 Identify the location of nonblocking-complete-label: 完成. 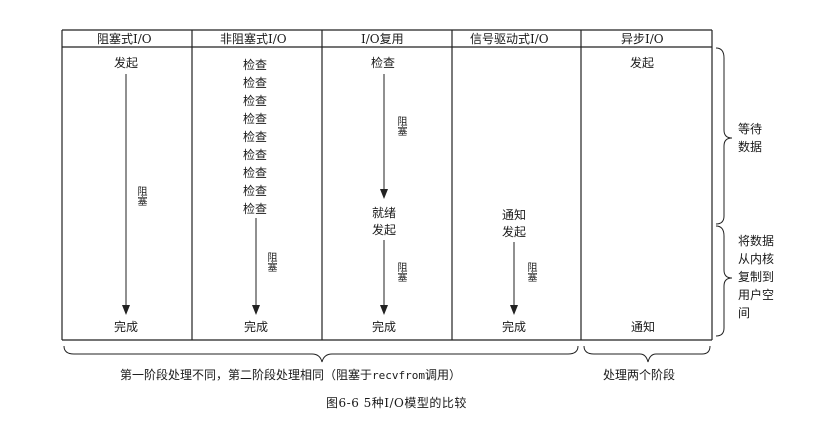
(256, 327).